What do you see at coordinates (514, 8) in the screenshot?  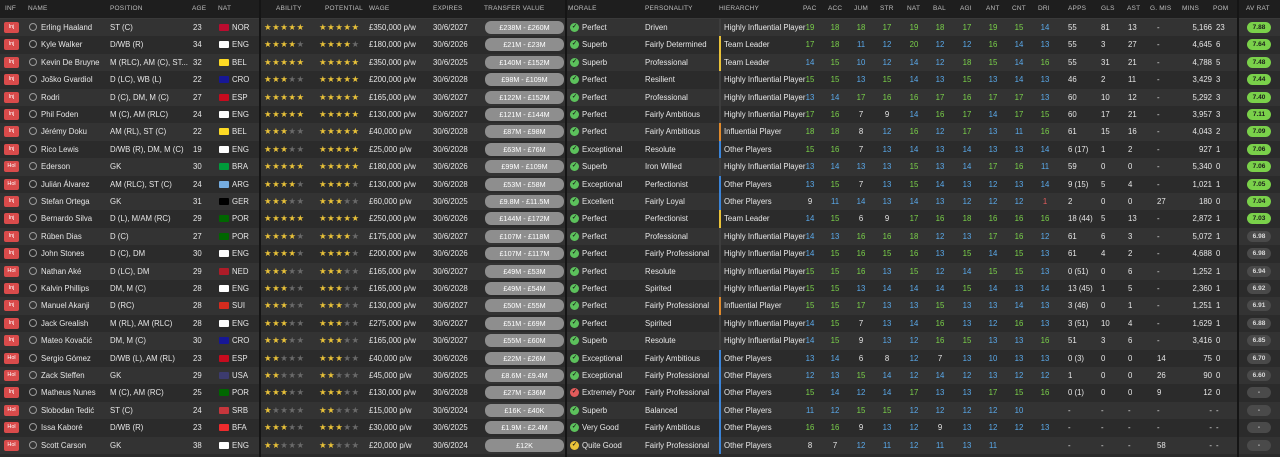 I see `column-header-transfer-value: TRANSFER VALUE` at bounding box center [514, 8].